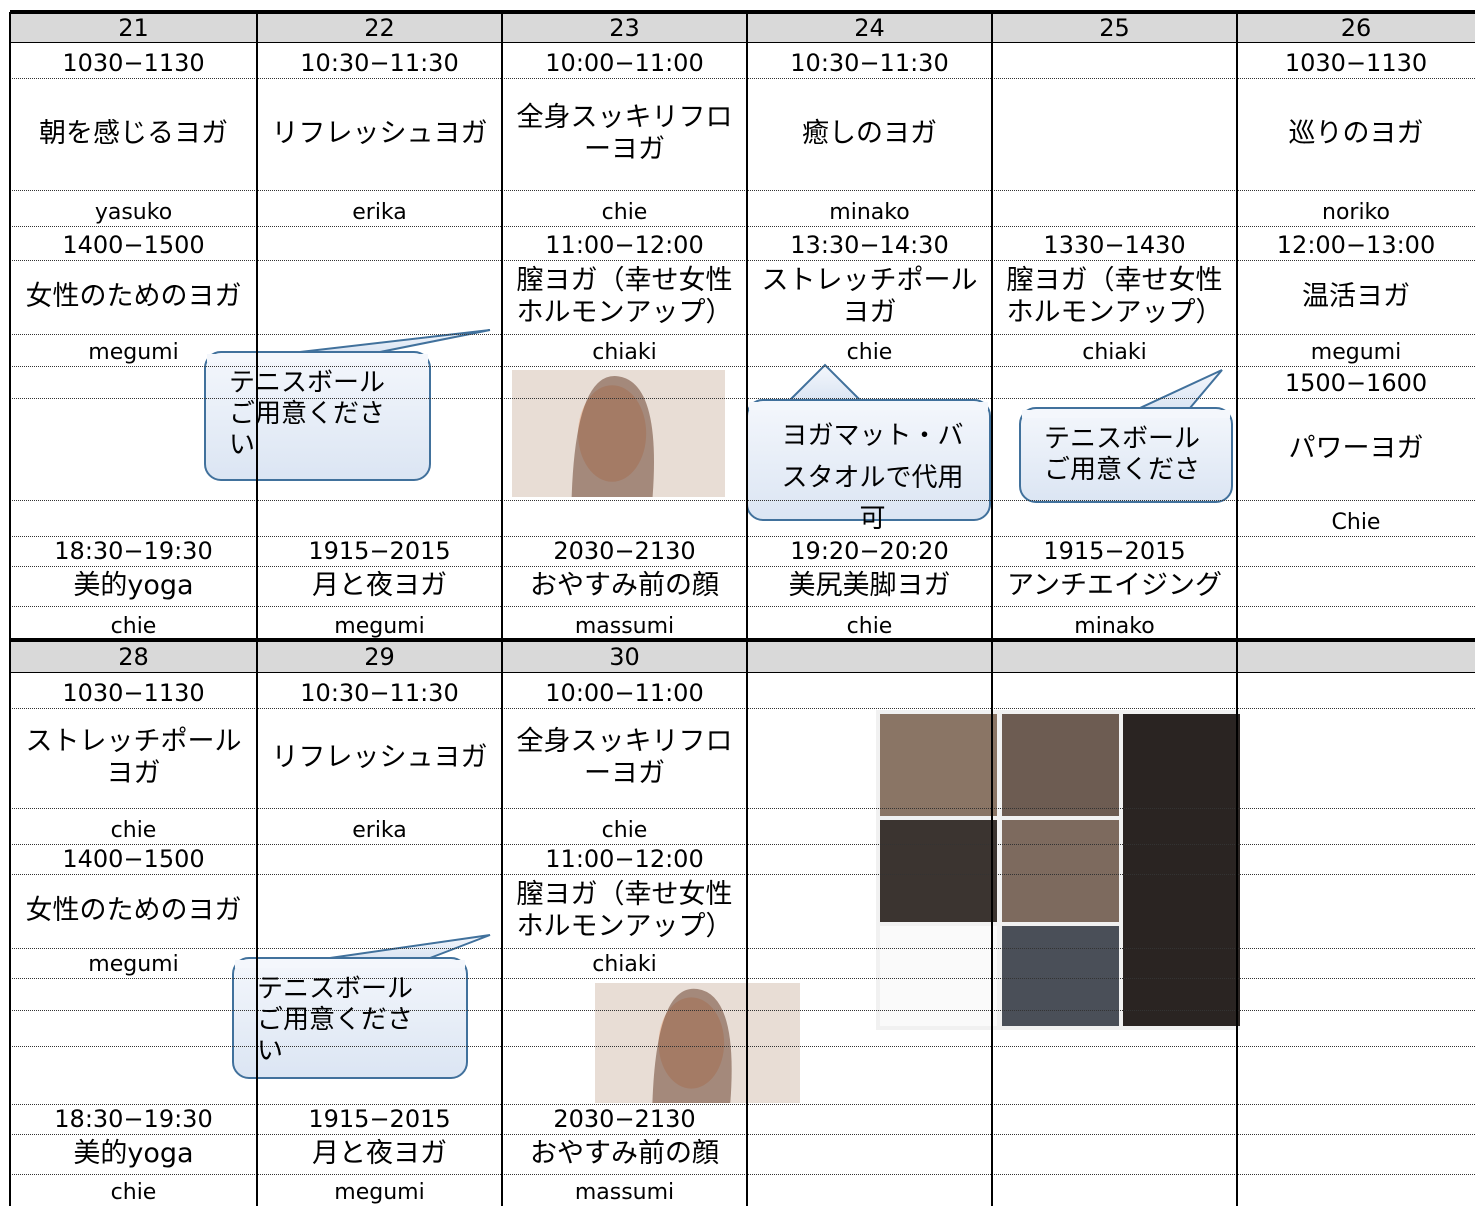 Image resolution: width=1475 pixels, height=1206 pixels. What do you see at coordinates (624, 657) in the screenshot?
I see `day-header: 30` at bounding box center [624, 657].